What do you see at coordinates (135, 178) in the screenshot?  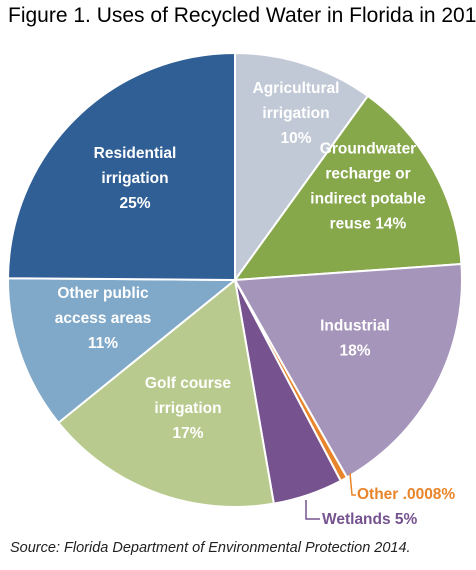 I see `slice-label-7: Residential irrigation 25%` at bounding box center [135, 178].